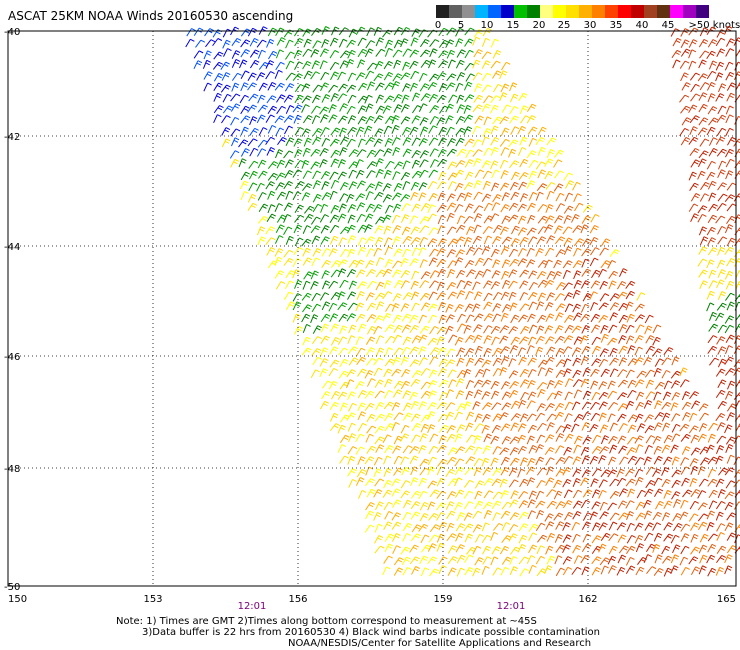  I want to click on colorbar-label: 30, so click(590, 25).